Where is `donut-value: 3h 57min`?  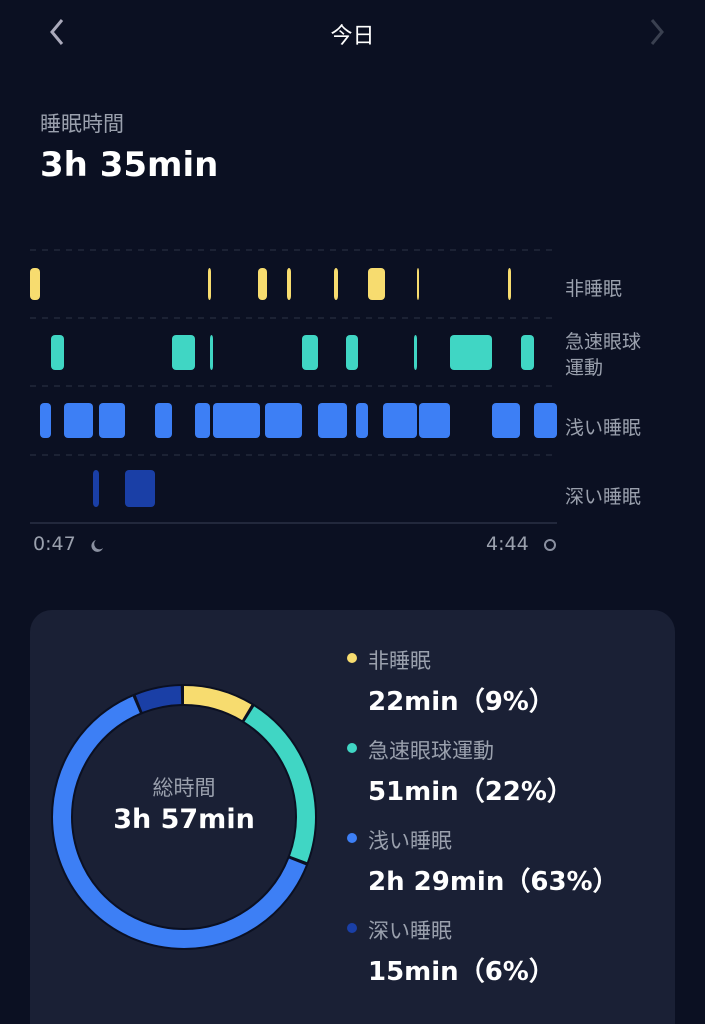
donut-value: 3h 57min is located at coordinates (184, 819).